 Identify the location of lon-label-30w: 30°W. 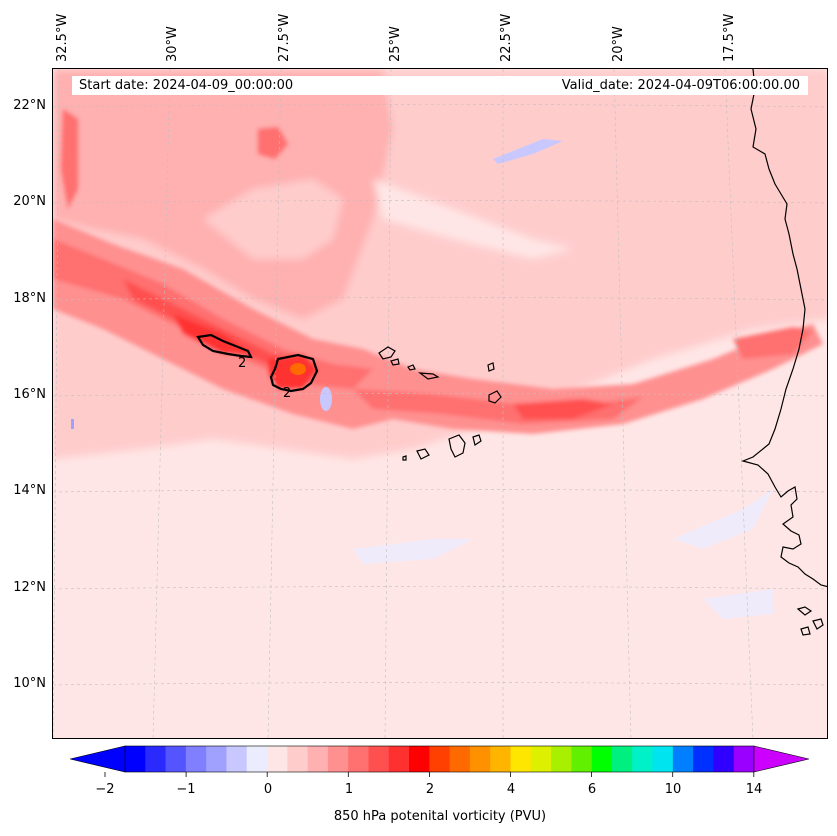
(172, 44).